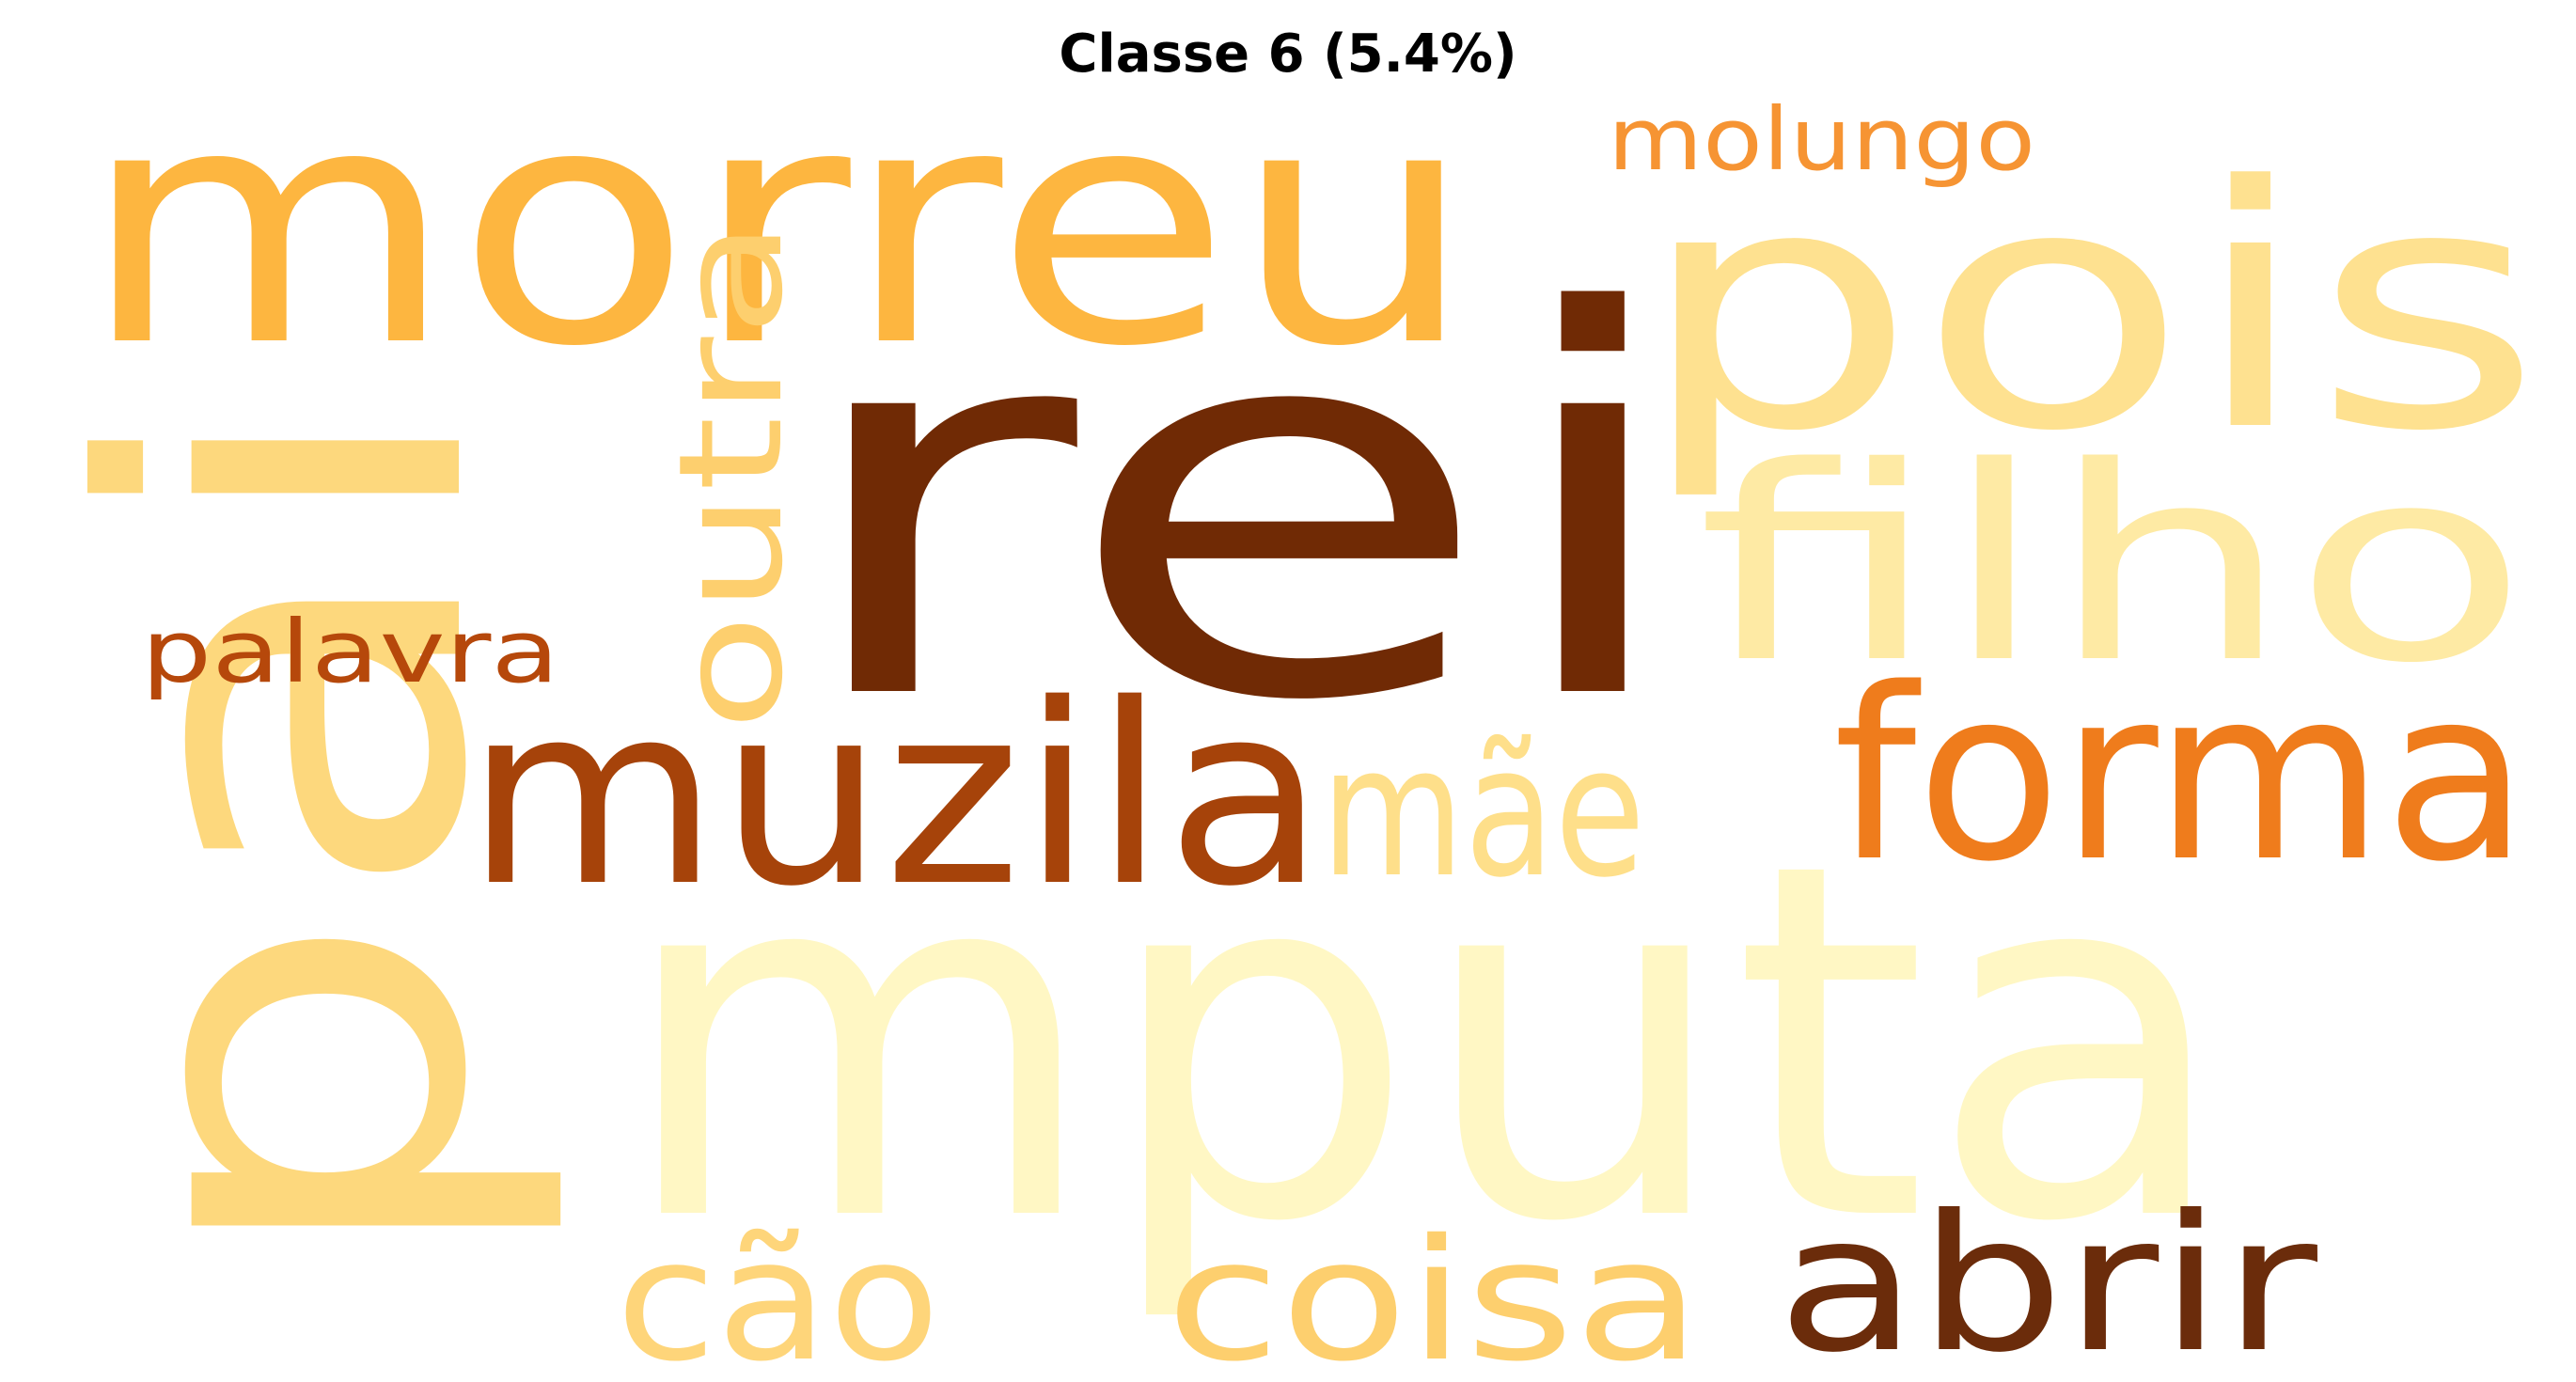 The width and height of the screenshot is (2576, 1382). What do you see at coordinates (1822, 139) in the screenshot?
I see `word-molungo: molungo` at bounding box center [1822, 139].